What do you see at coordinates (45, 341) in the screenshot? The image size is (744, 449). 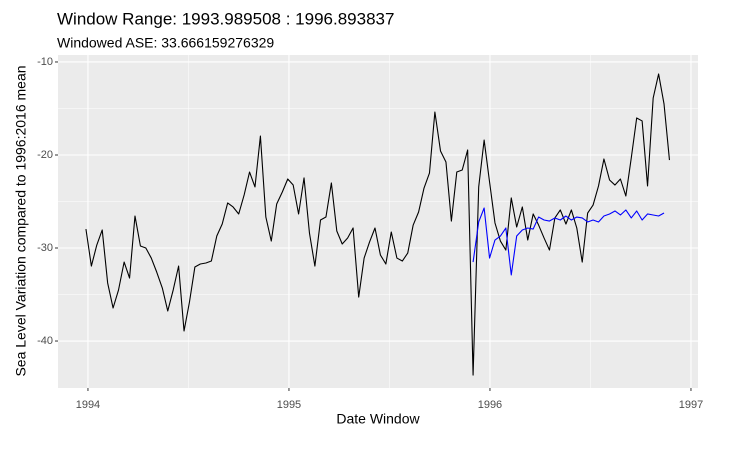 I see `y-tick-label: -40` at bounding box center [45, 341].